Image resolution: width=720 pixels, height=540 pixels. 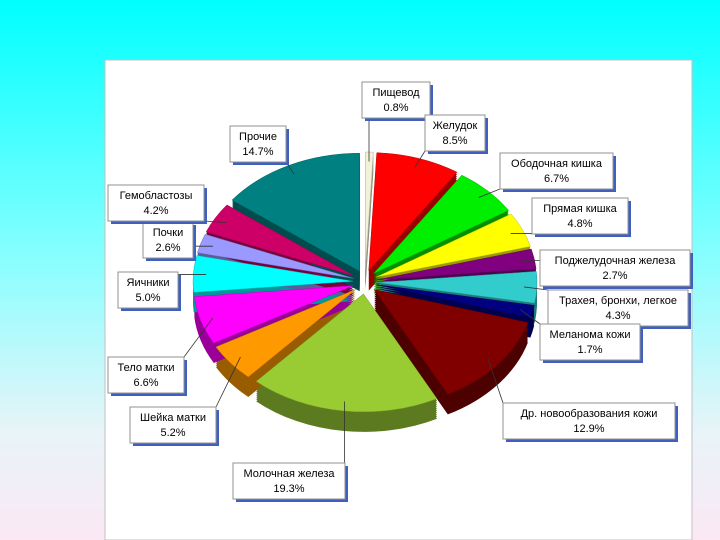 I want to click on category-label: Почки, so click(x=168, y=233).